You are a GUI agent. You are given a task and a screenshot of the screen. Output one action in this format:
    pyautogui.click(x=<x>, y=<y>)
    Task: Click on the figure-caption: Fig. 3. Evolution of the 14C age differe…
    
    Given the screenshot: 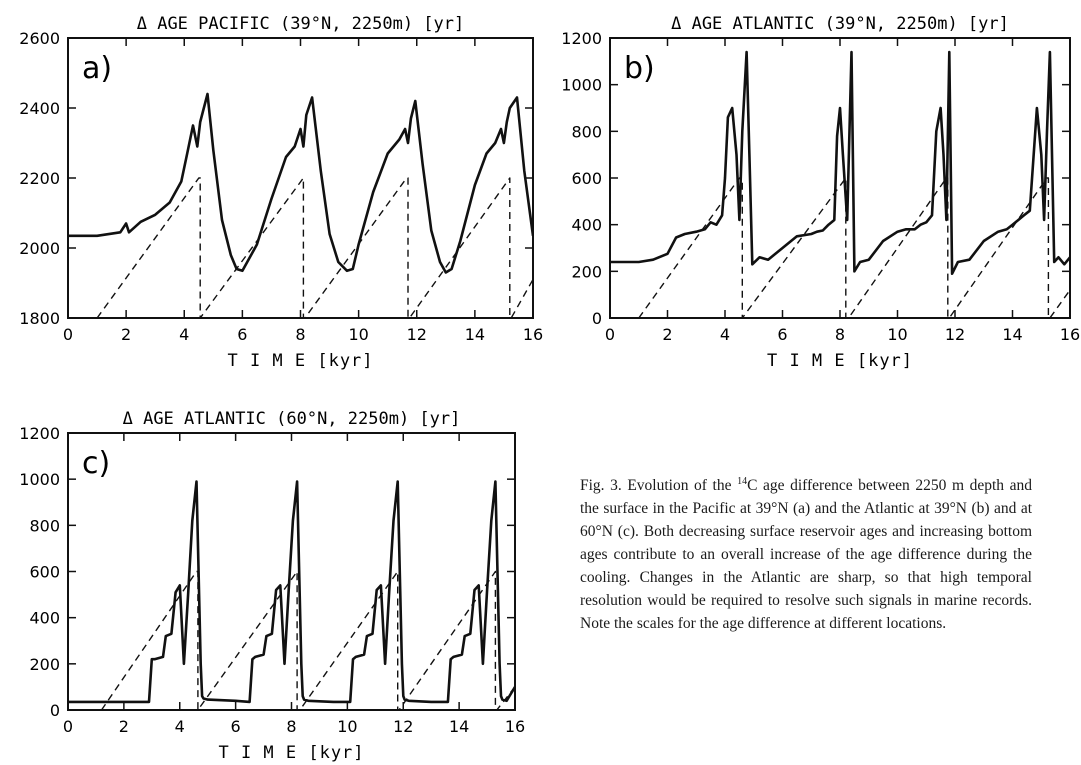 What is the action you would take?
    pyautogui.click(x=806, y=552)
    